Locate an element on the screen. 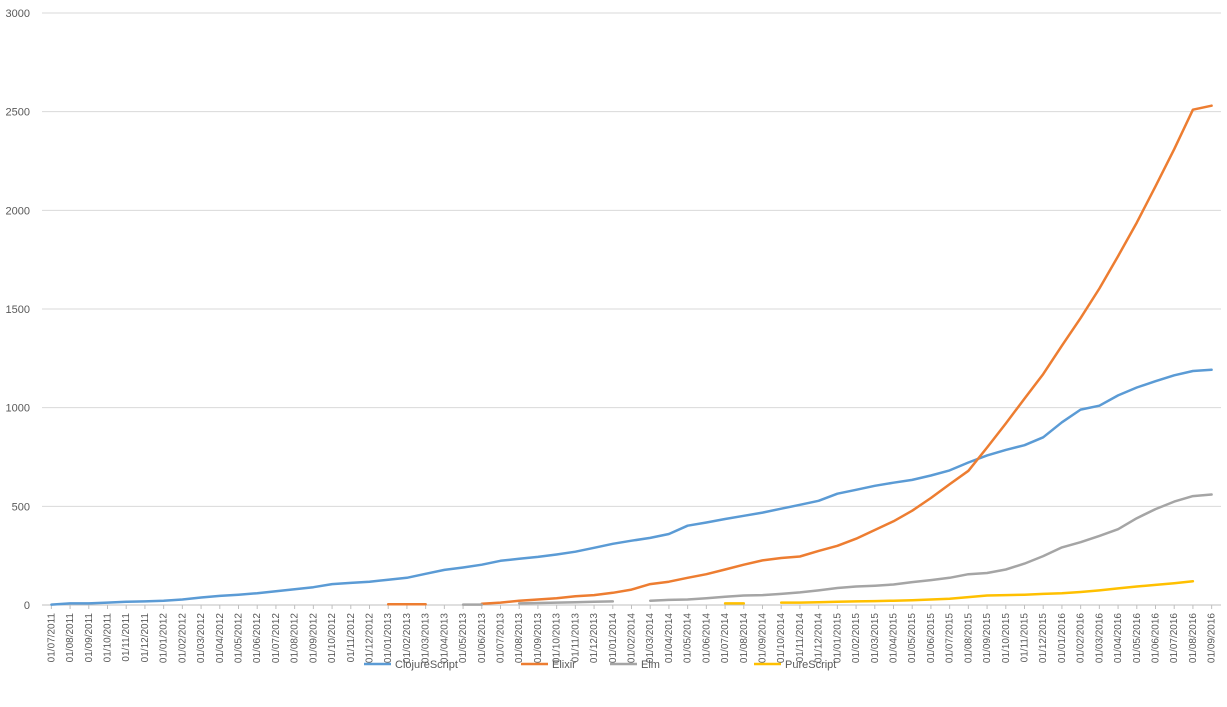  x-tick-label: 01/09/2011 is located at coordinates (89, 638).